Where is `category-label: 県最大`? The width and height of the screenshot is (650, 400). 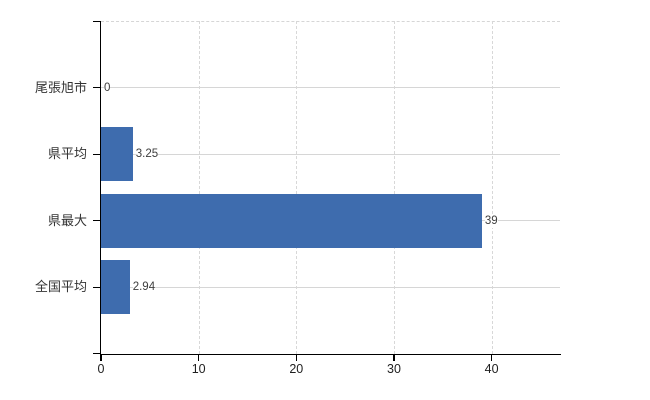 category-label: 県最大 is located at coordinates (67, 220).